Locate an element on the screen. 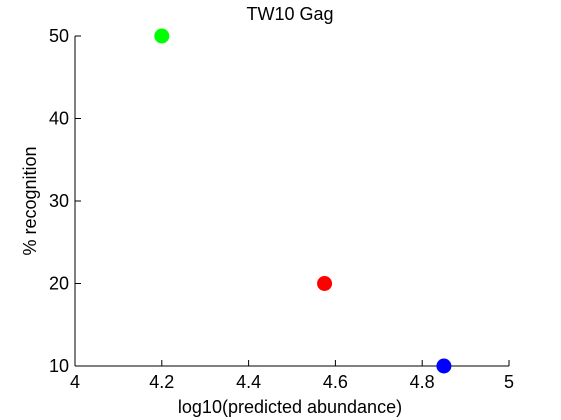 This screenshot has width=561, height=420. y-tick-label: 20 is located at coordinates (59, 284).